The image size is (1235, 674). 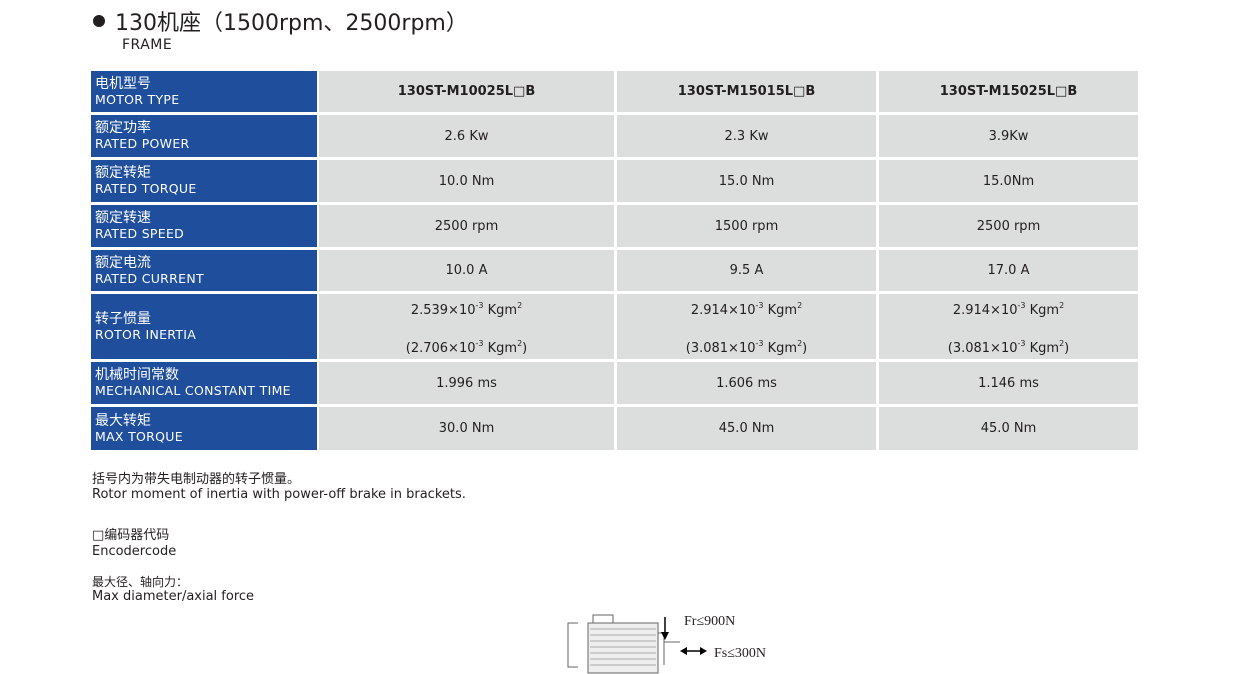 What do you see at coordinates (1008, 270) in the screenshot?
I see `value-cell: 17.0 A` at bounding box center [1008, 270].